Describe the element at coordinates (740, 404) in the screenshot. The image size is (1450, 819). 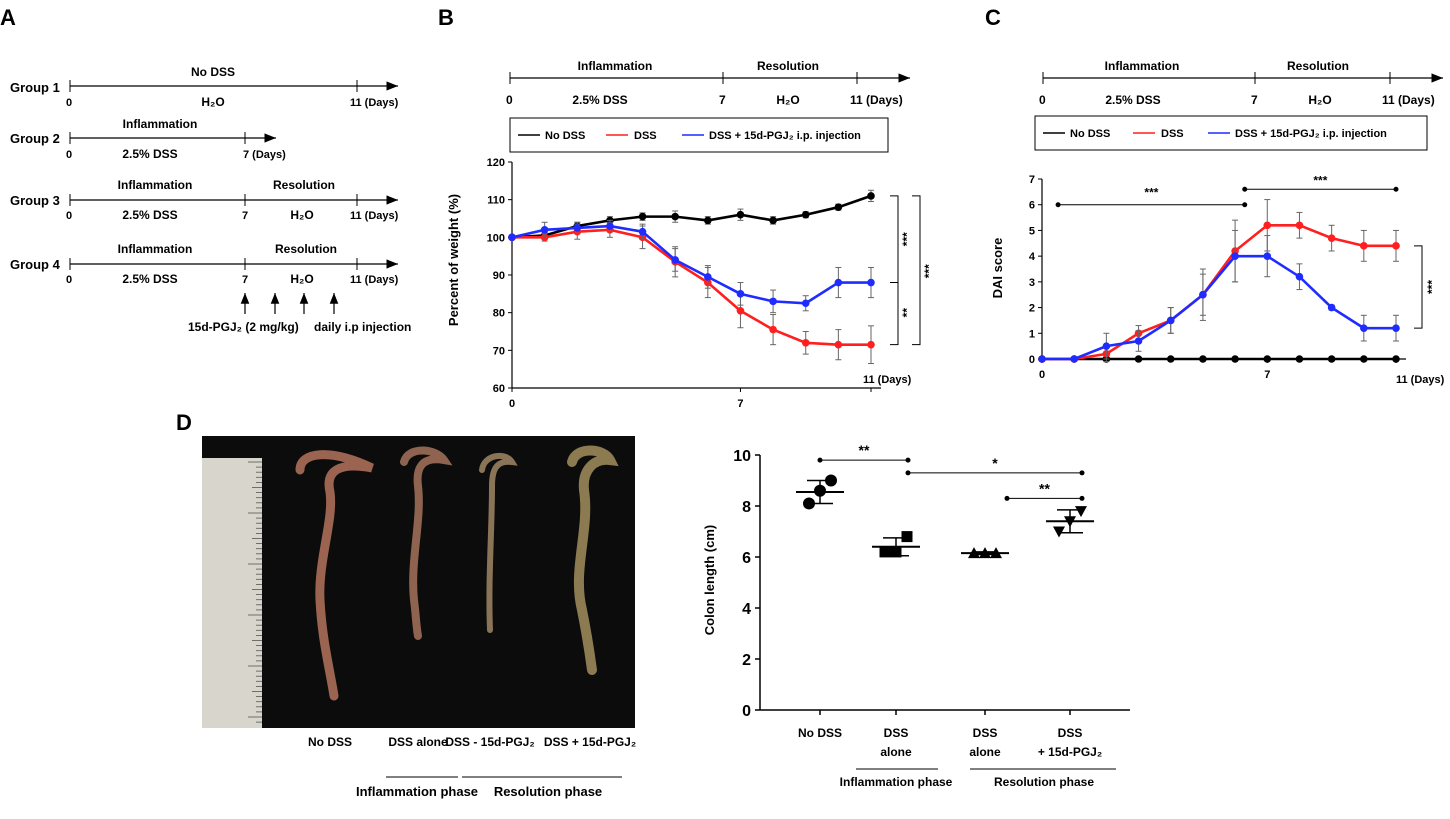
I see `weight-xtick-label: 7` at that location.